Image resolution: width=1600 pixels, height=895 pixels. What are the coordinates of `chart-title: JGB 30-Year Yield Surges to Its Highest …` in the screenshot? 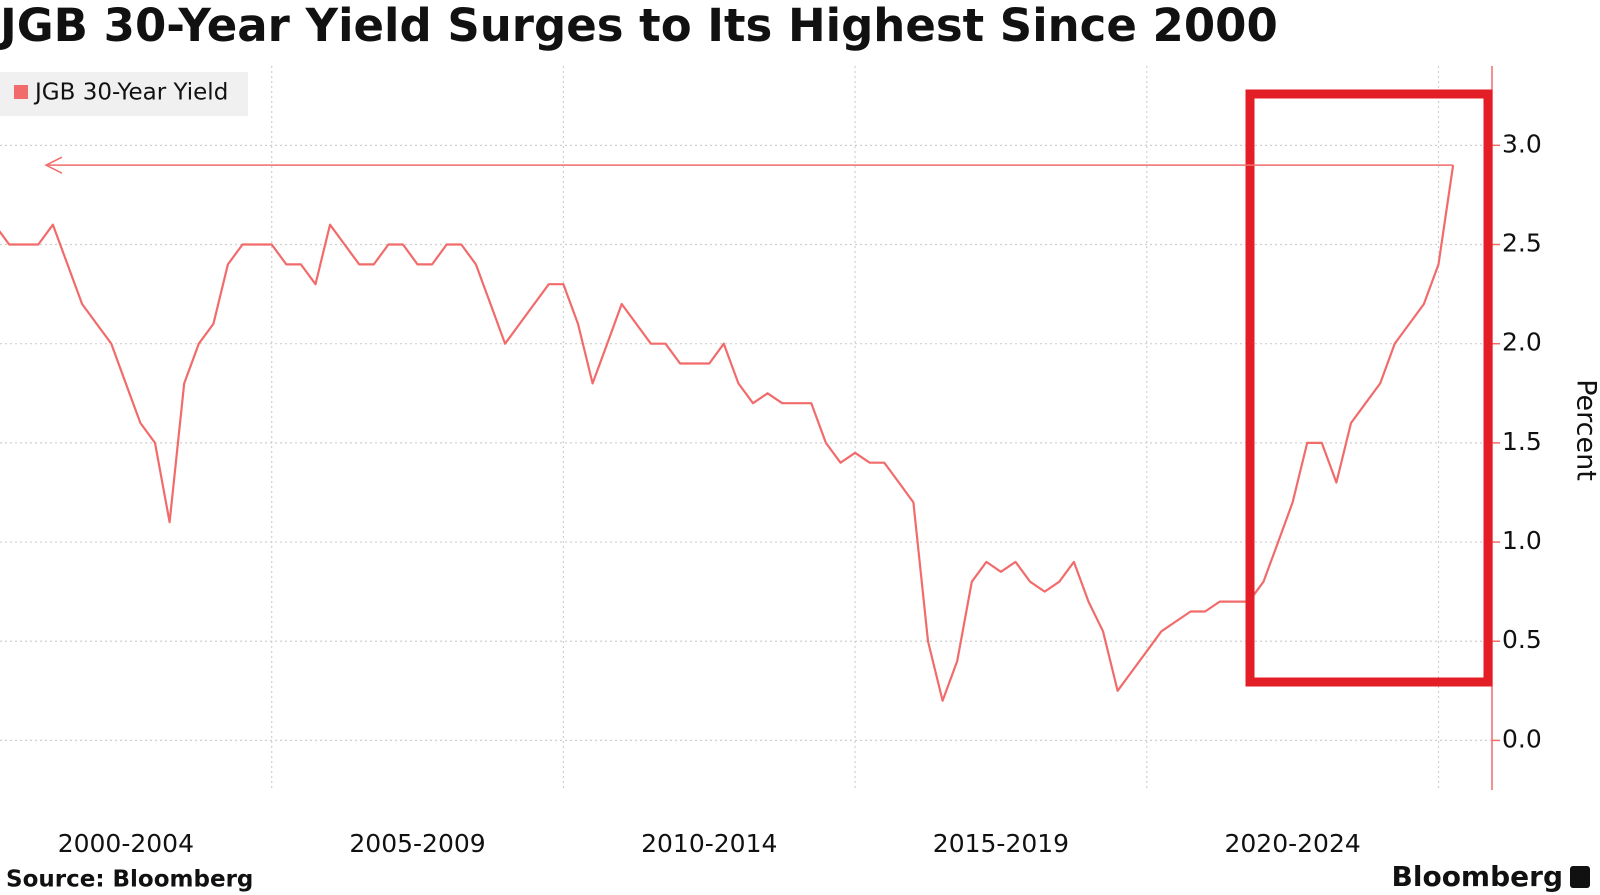 It's located at (639, 26).